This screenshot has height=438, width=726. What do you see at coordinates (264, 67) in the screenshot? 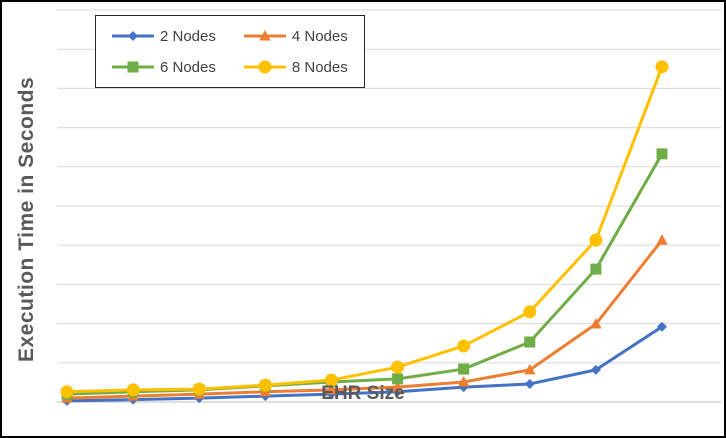
I see `legend-marker-circle-icon` at bounding box center [264, 67].